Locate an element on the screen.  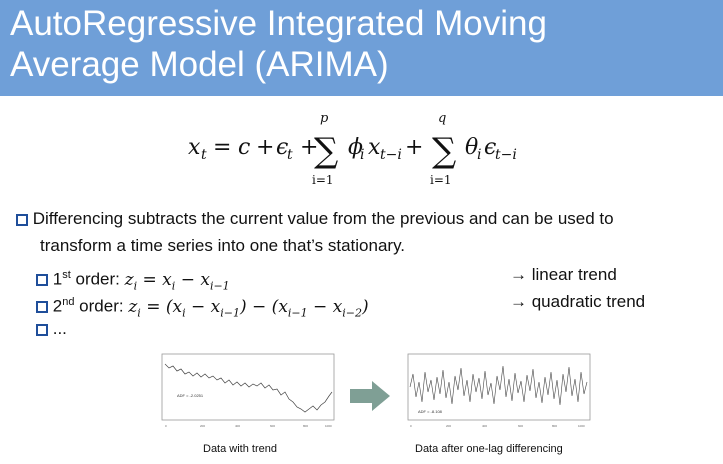
formula-lhs-sub: t is located at coordinates (204, 155).